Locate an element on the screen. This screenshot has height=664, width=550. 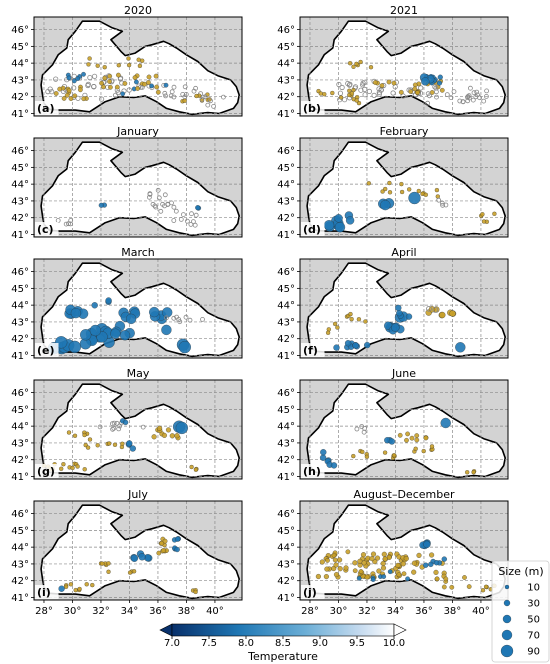
map-panel-g: May 41° 42° 43° 44° 45° 46° (g) is located at coordinates (127, 425).